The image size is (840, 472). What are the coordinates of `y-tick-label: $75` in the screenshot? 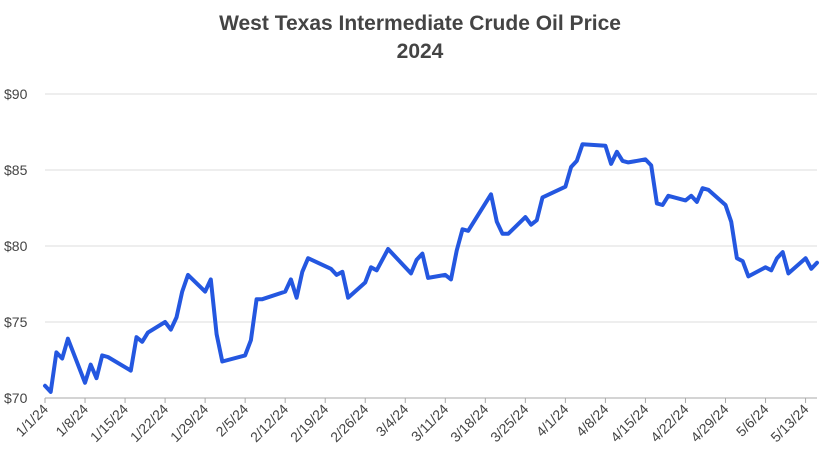 It's located at (16, 322).